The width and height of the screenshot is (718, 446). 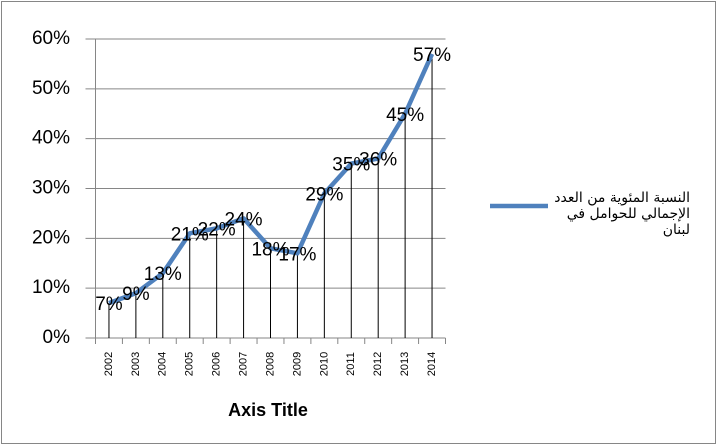 What do you see at coordinates (243, 364) in the screenshot?
I see `x-tick-label: 2007` at bounding box center [243, 364].